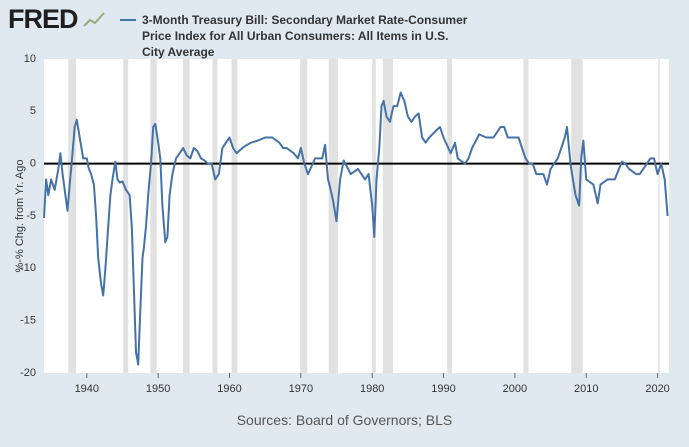 The image size is (689, 447). Describe the element at coordinates (128, 20) in the screenshot. I see `legend-swatch` at that location.